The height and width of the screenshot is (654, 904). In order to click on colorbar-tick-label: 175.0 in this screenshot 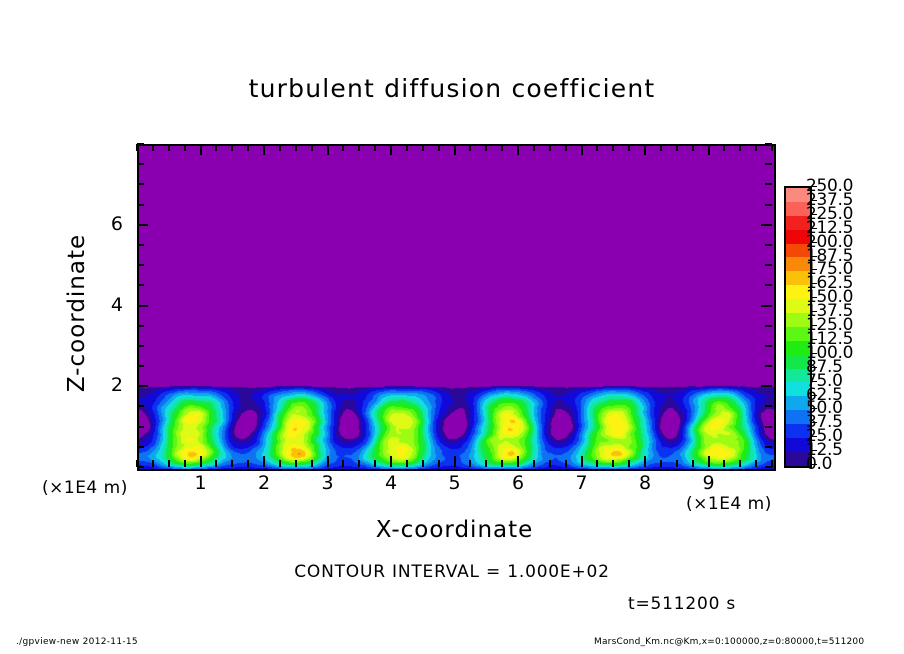, I will do `click(830, 269)`.